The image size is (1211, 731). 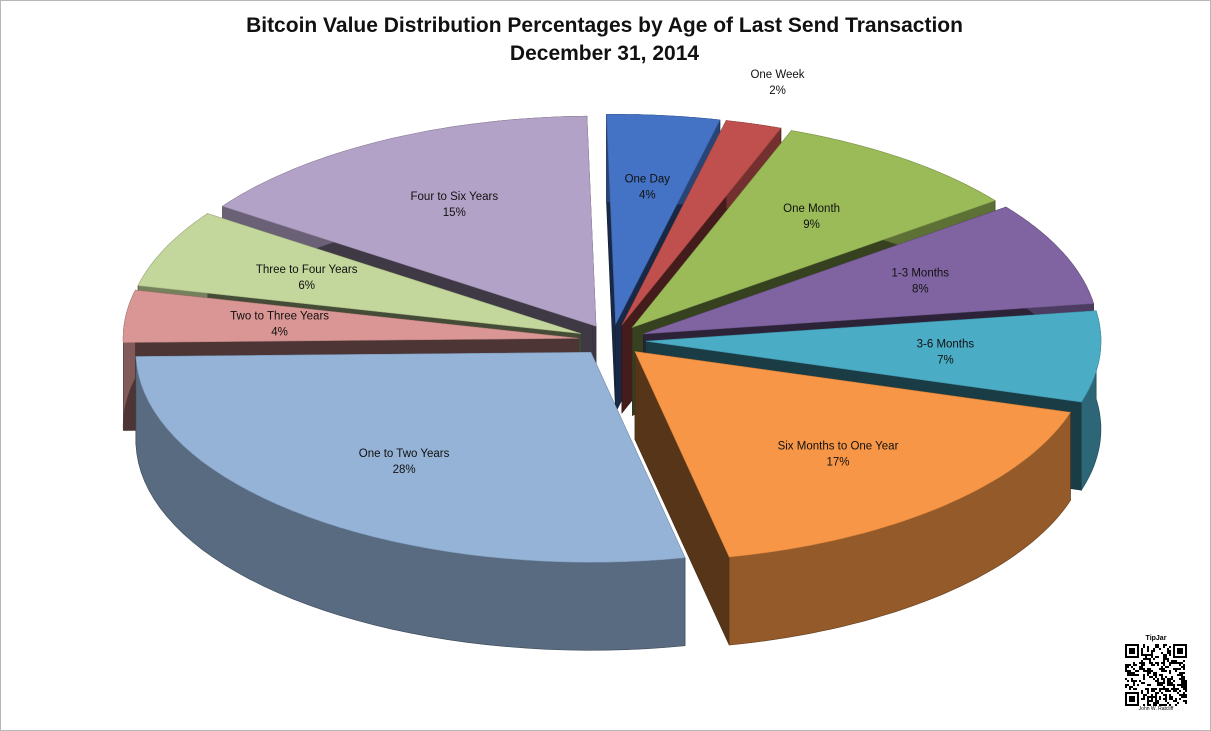 What do you see at coordinates (306, 286) in the screenshot?
I see `slice-value-label: 6%` at bounding box center [306, 286].